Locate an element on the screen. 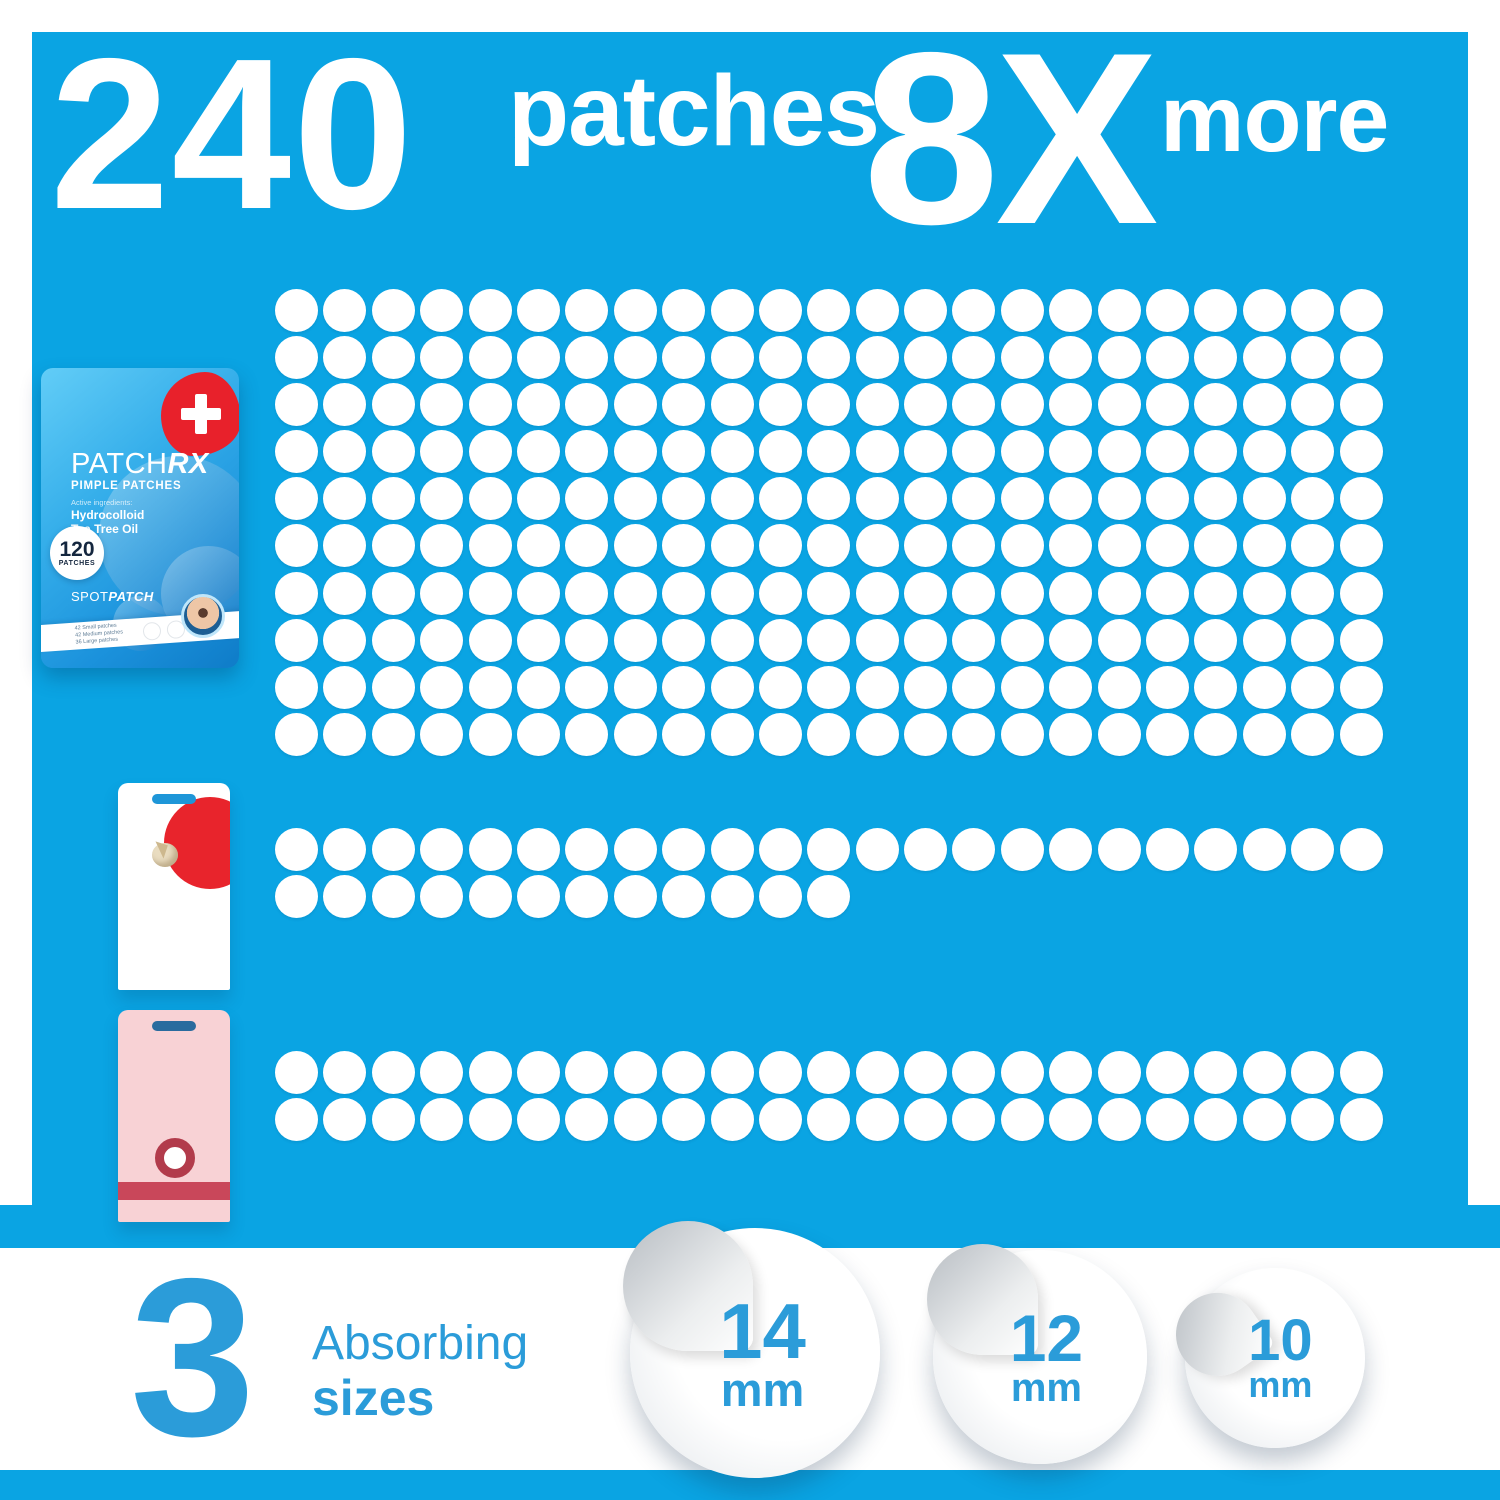 The width and height of the screenshot is (1500, 1500). size-text: 12 mm is located at coordinates (1040, 1357).